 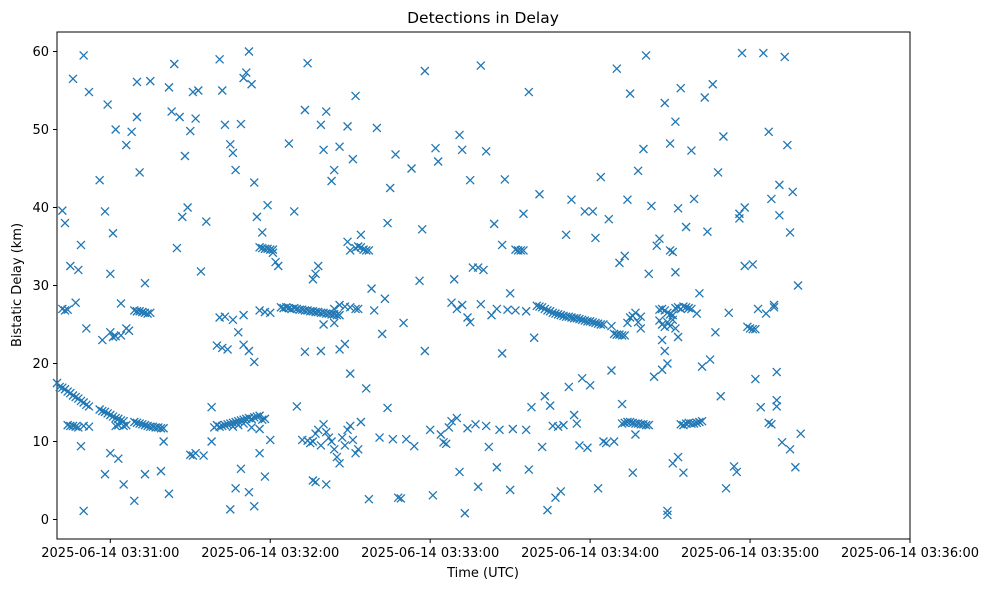 What do you see at coordinates (750, 553) in the screenshot?
I see `x-tick-label: 2025-06-14 03:35:00` at bounding box center [750, 553].